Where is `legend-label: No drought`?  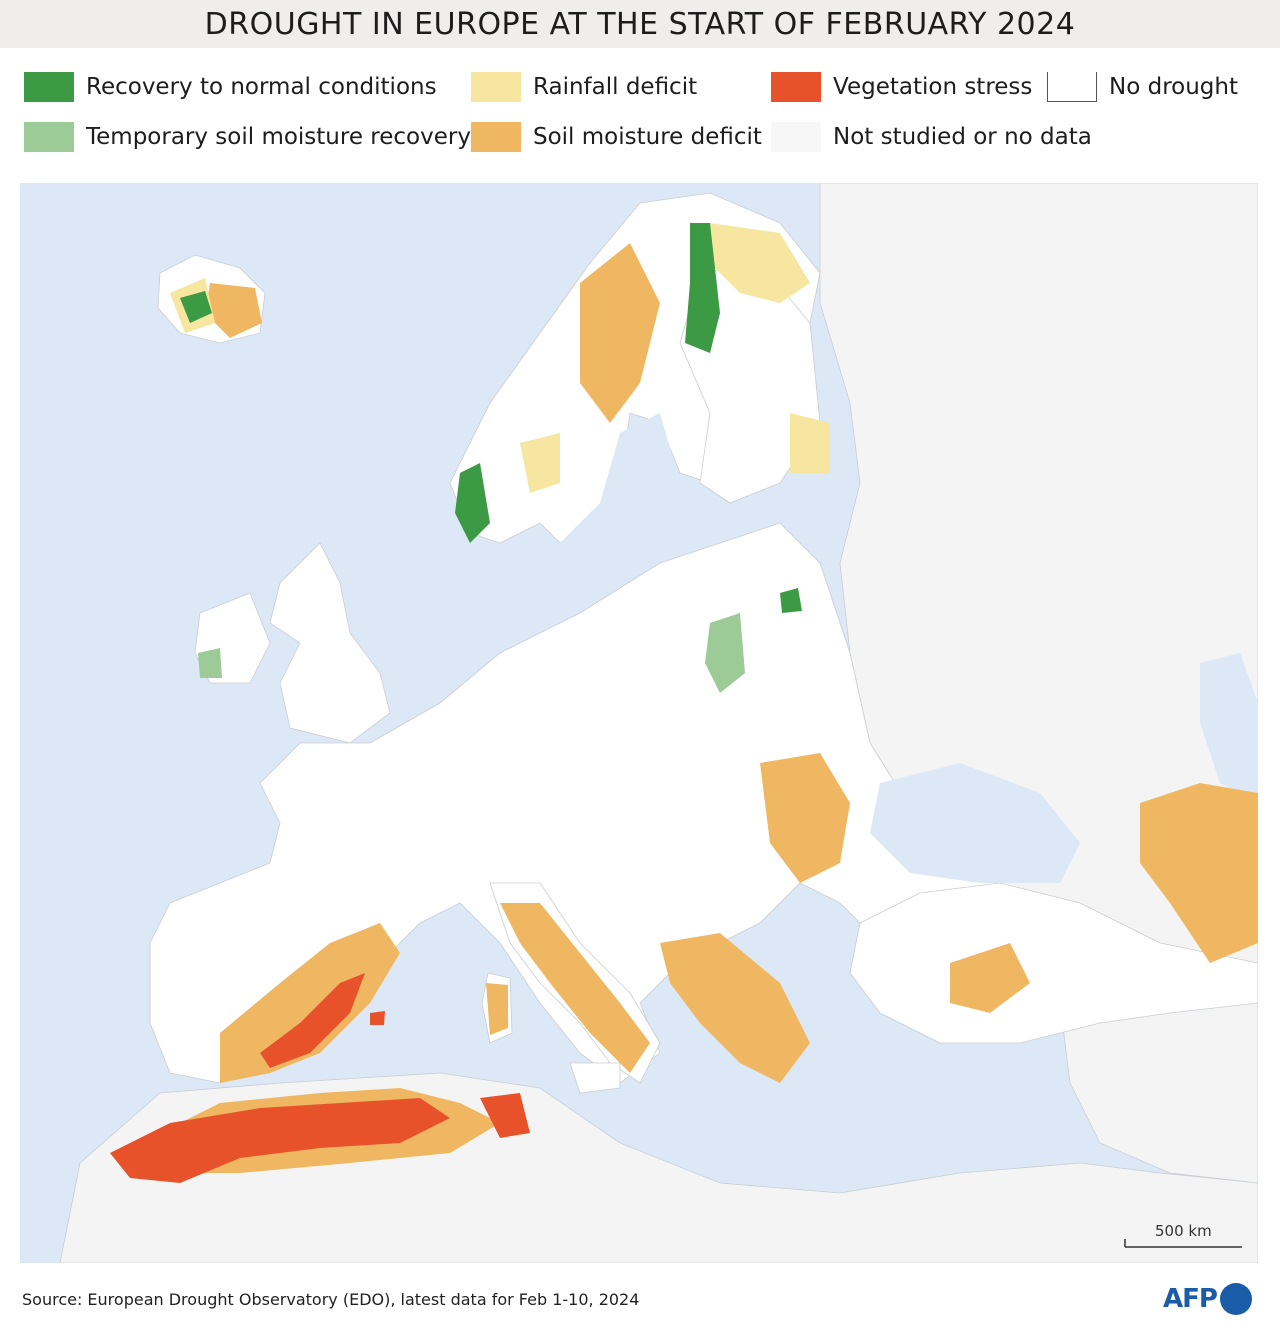
legend-label: No drought is located at coordinates (1173, 87).